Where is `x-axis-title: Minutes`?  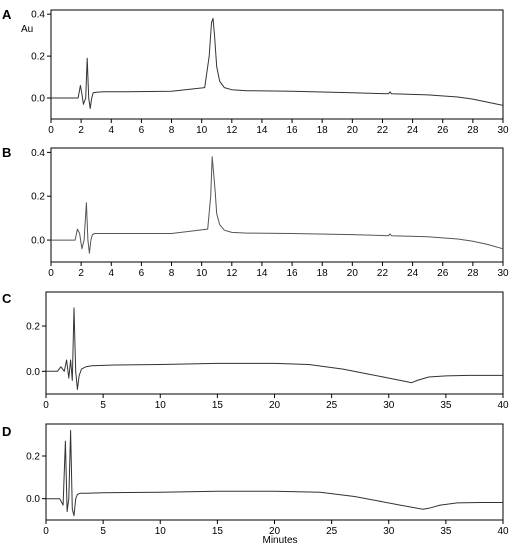 x-axis-title: Minutes is located at coordinates (279, 540).